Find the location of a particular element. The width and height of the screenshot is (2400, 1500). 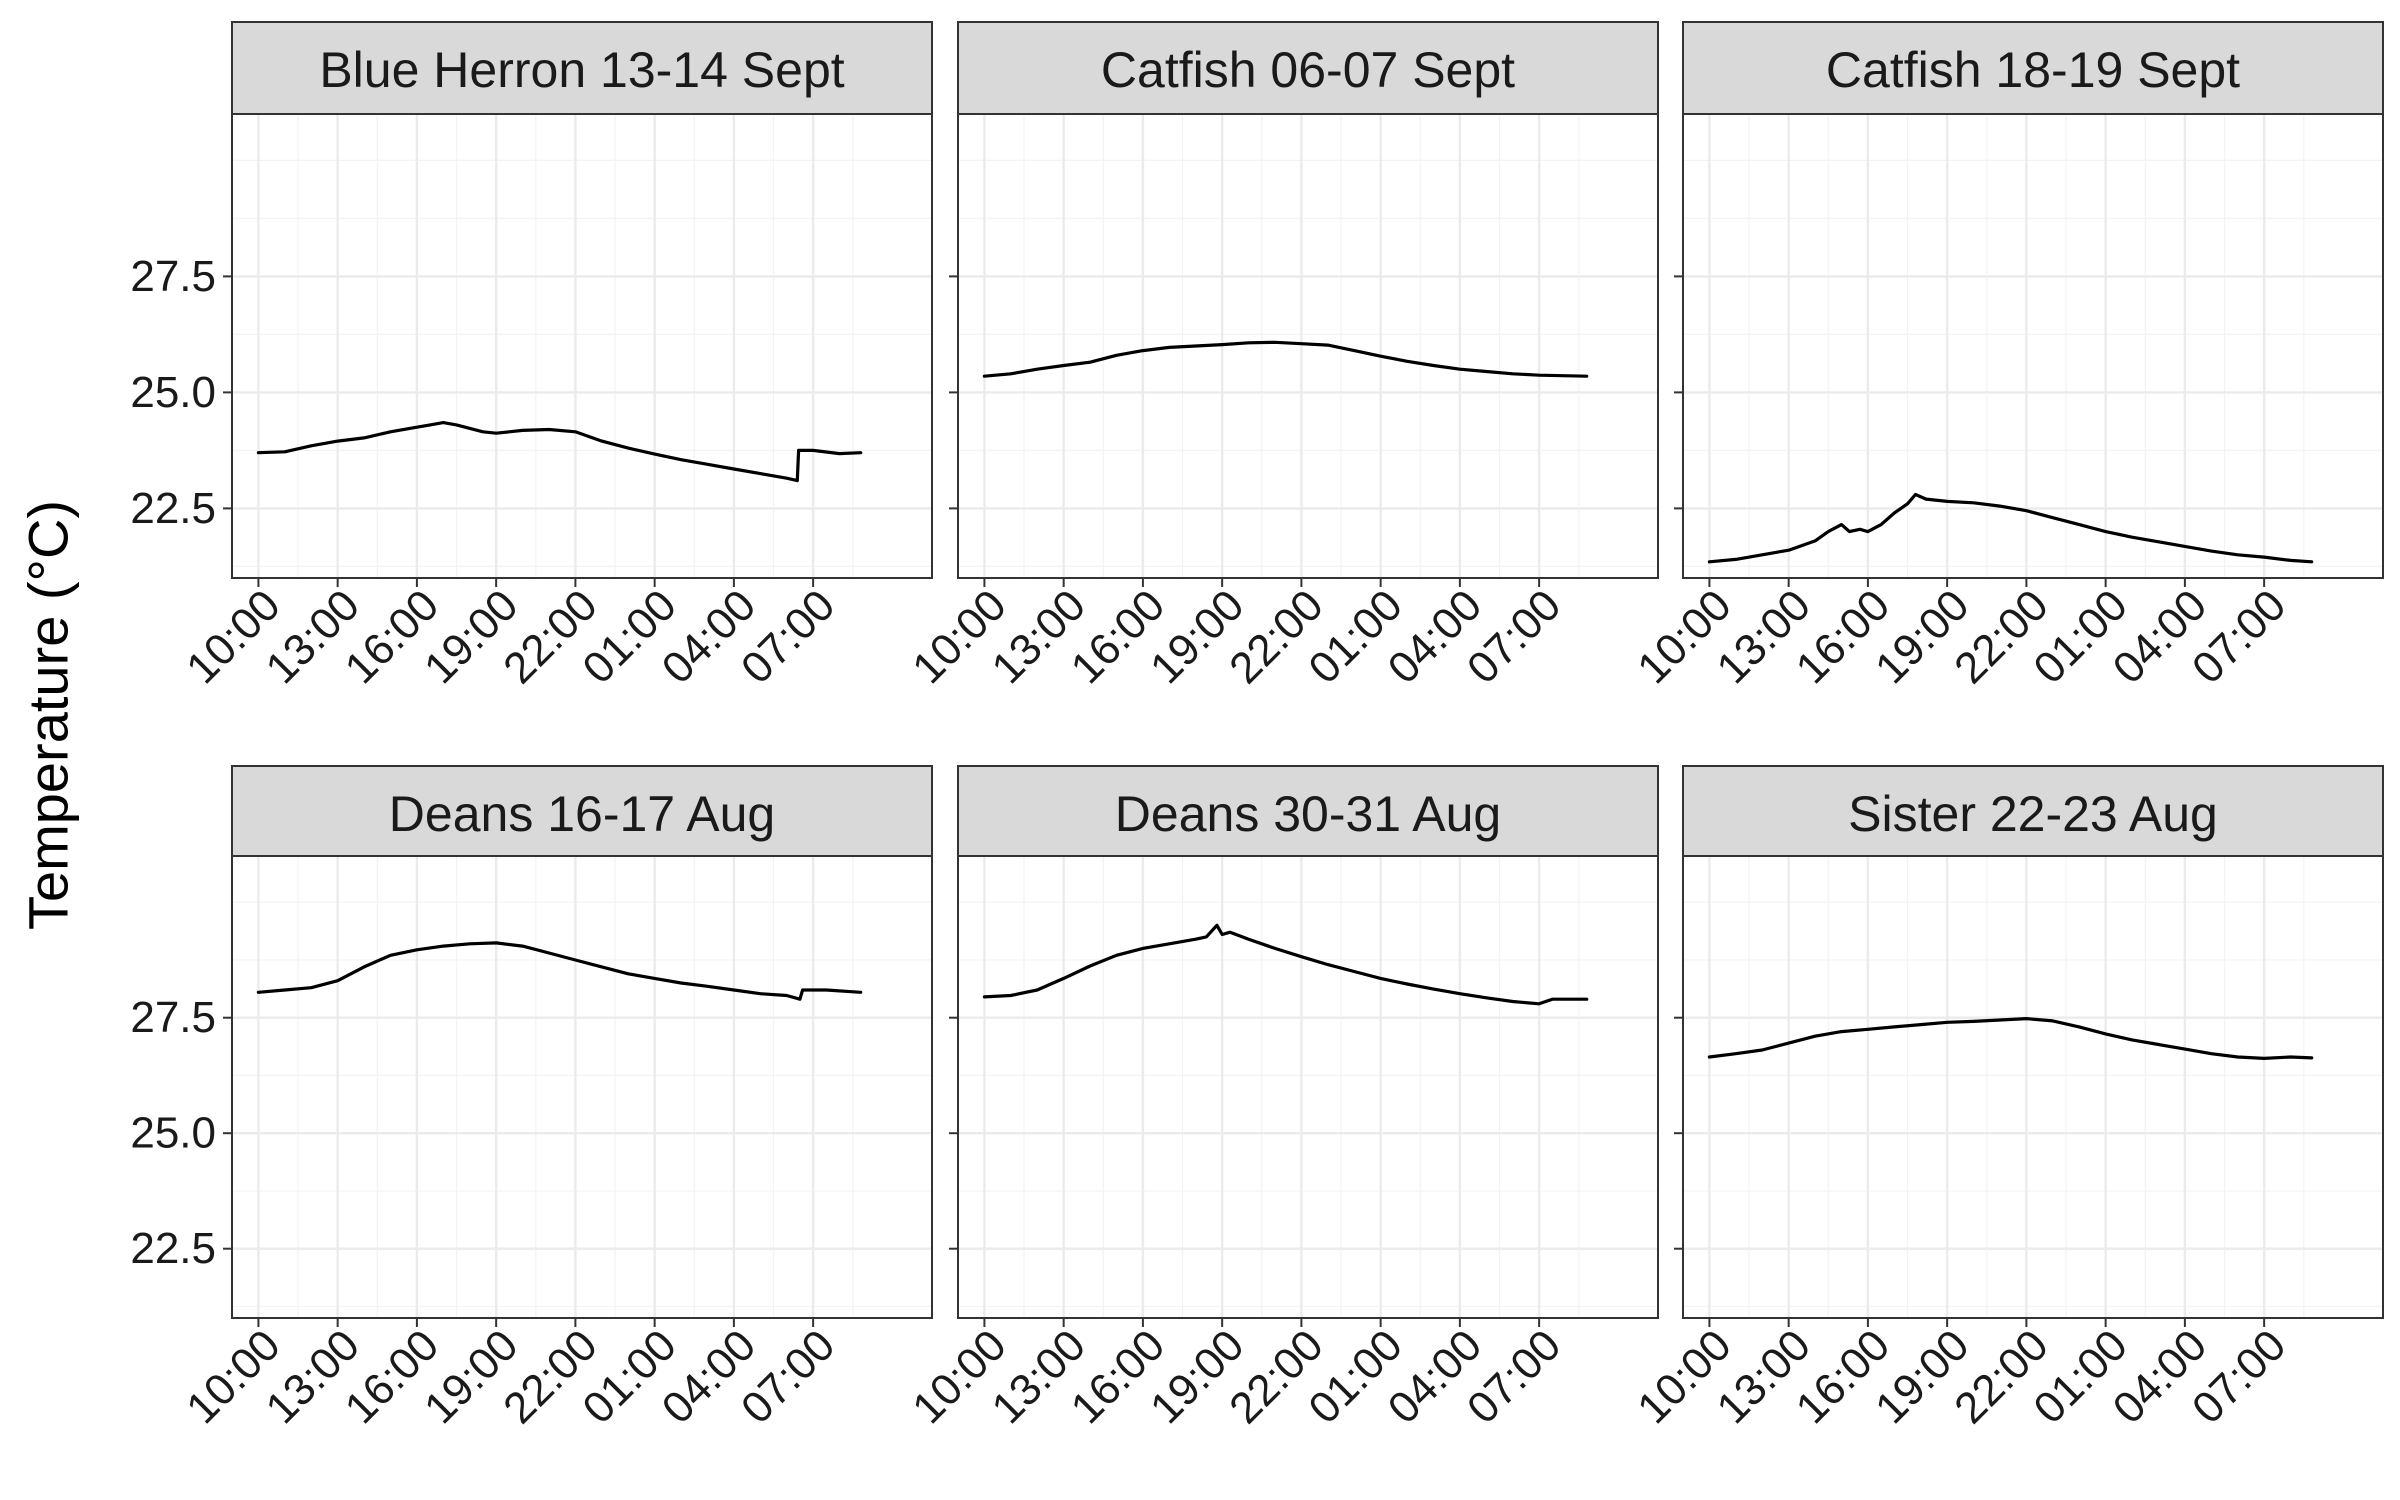

facet-title: Sister 22-23 Aug is located at coordinates (2033, 814).